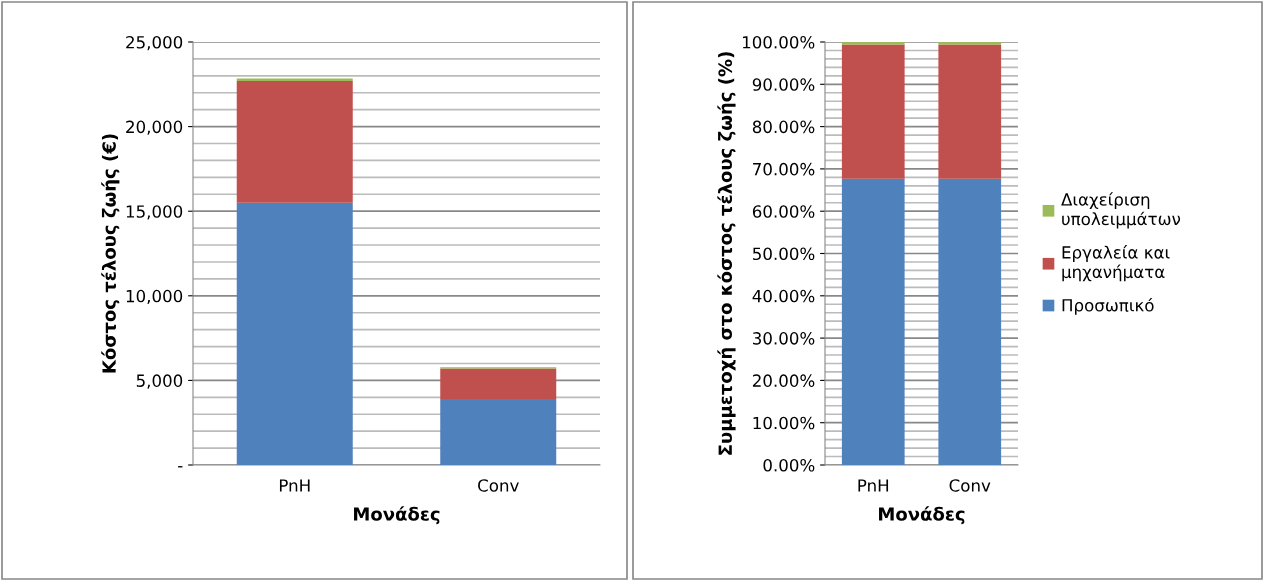 The width and height of the screenshot is (1264, 581). Describe the element at coordinates (783, 127) in the screenshot. I see `y-tick-label: 80.00%` at that location.